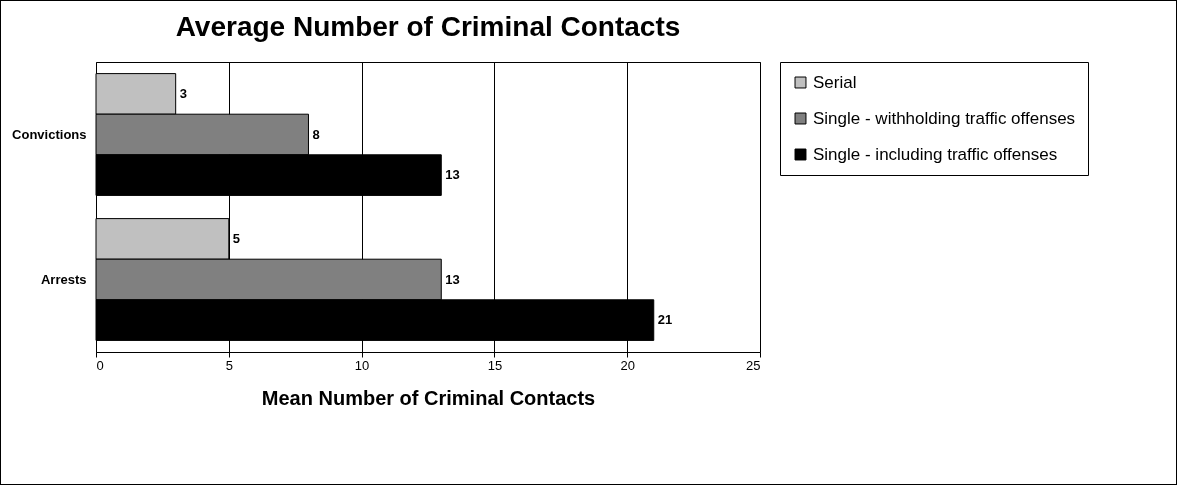 The image size is (1179, 487). What do you see at coordinates (183, 93) in the screenshot?
I see `data-label: 3` at bounding box center [183, 93].